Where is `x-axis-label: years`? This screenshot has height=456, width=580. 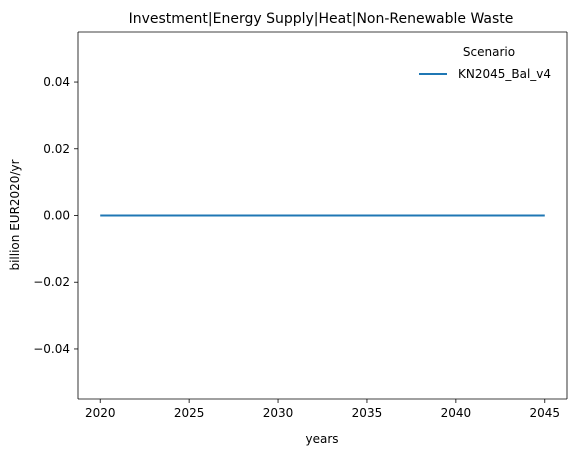 x-axis-label: years is located at coordinates (321, 439).